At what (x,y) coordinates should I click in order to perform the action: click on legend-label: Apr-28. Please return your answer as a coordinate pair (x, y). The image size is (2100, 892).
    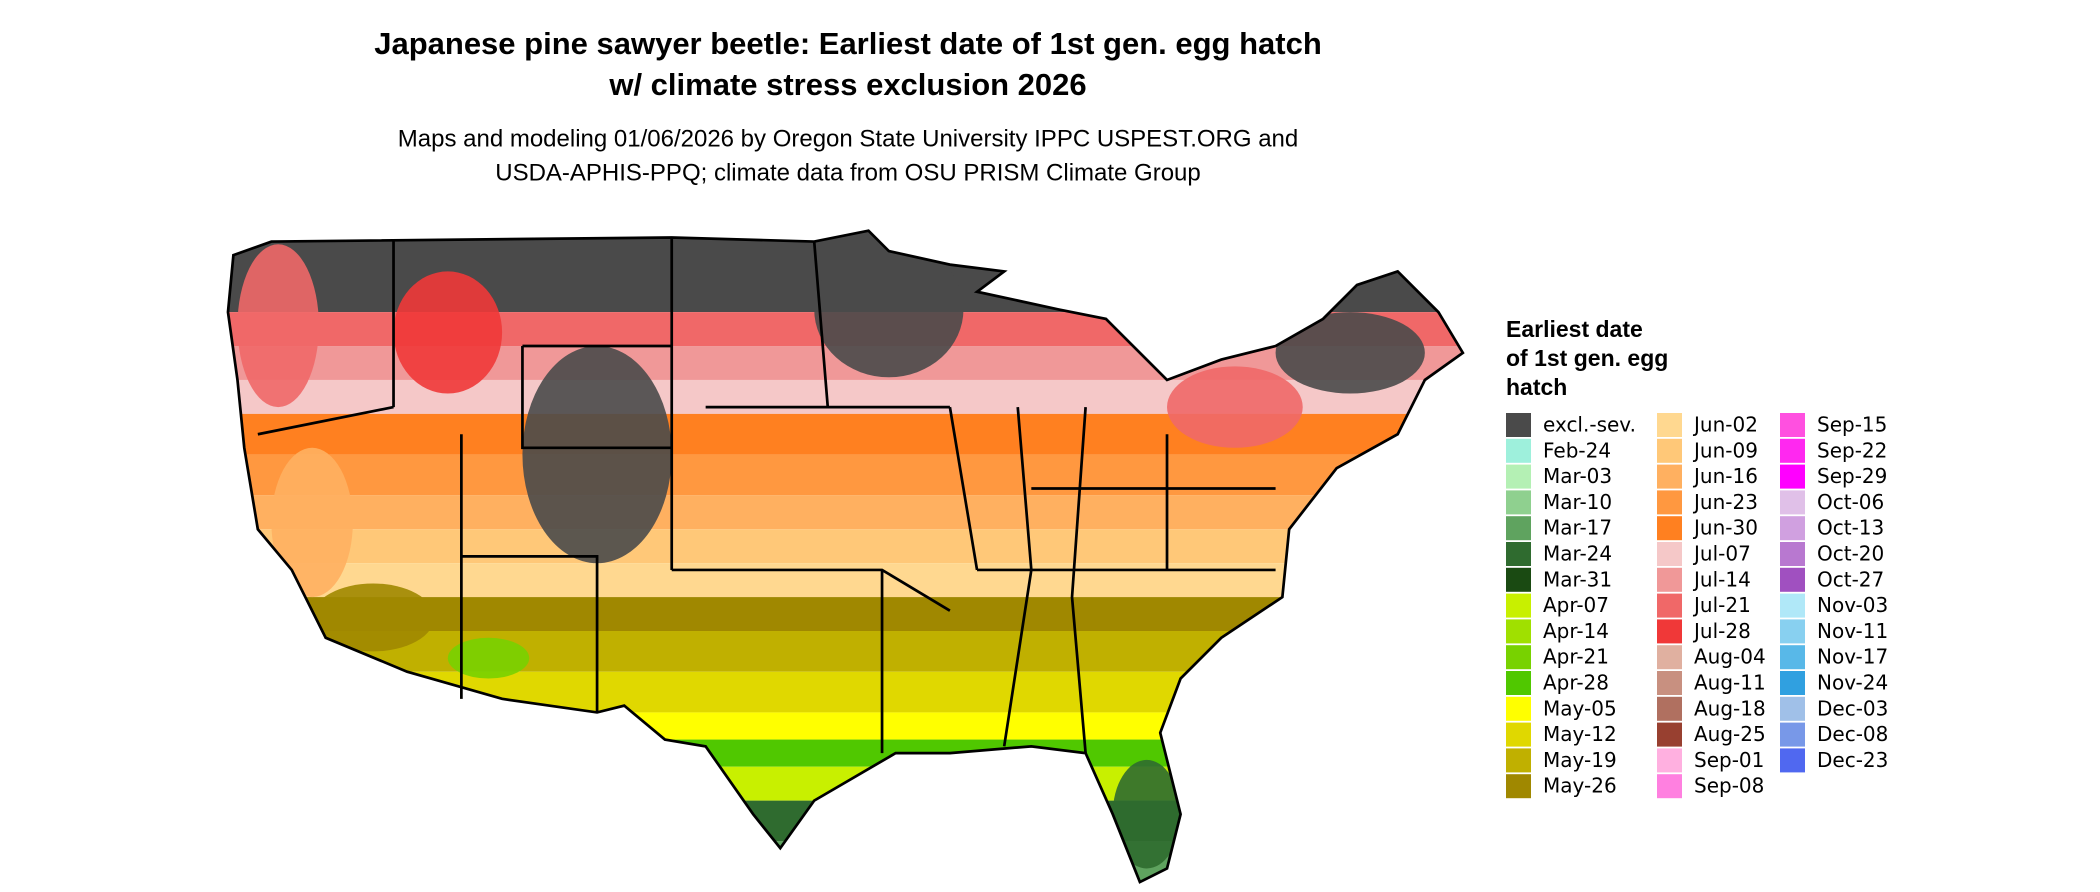
    Looking at the image, I should click on (1576, 683).